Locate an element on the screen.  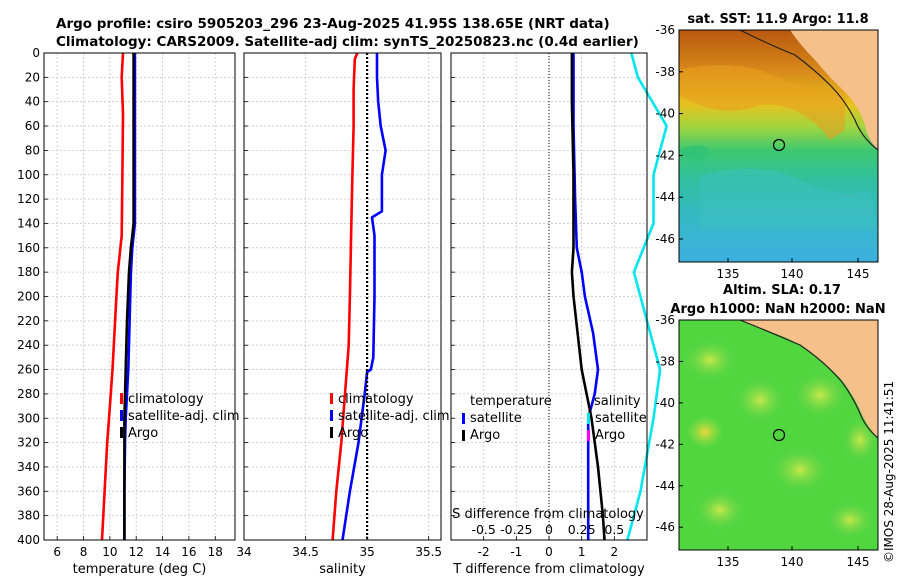
x-axis-label: T difference from climatology is located at coordinates (548, 569).